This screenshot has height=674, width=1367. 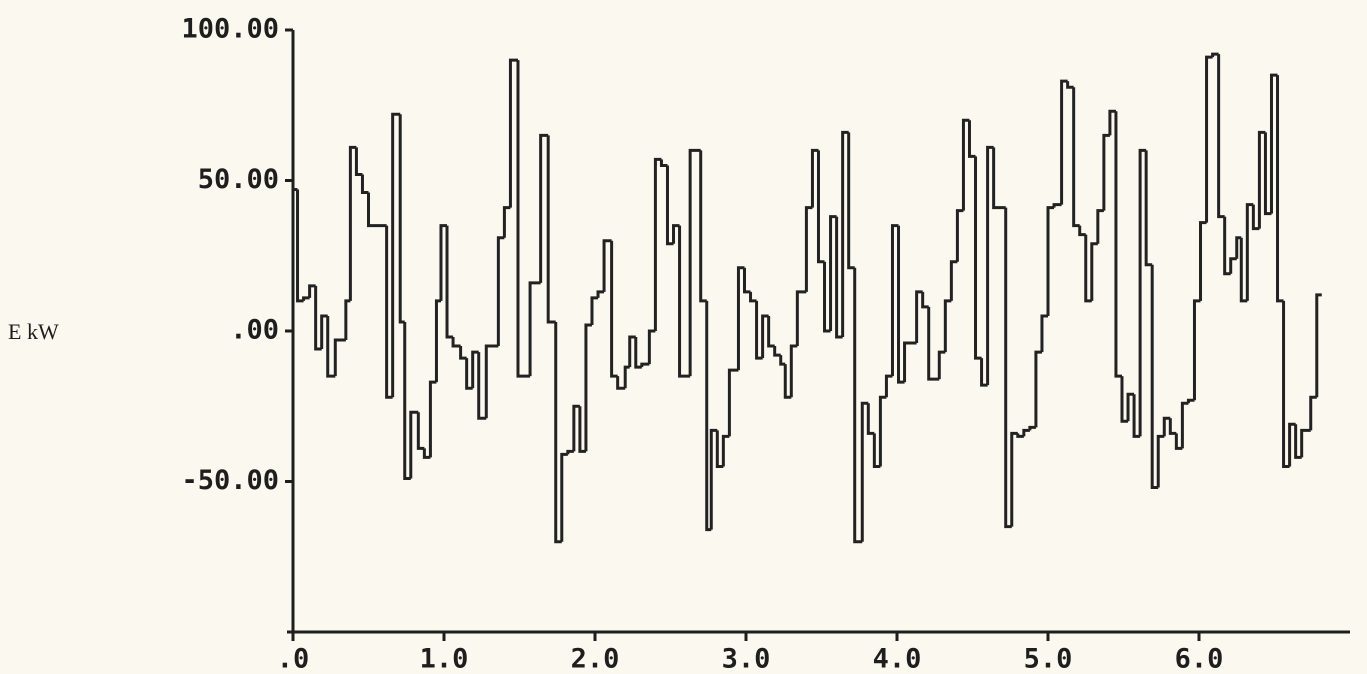 I want to click on y-tick-label: 50.00, so click(x=238, y=179).